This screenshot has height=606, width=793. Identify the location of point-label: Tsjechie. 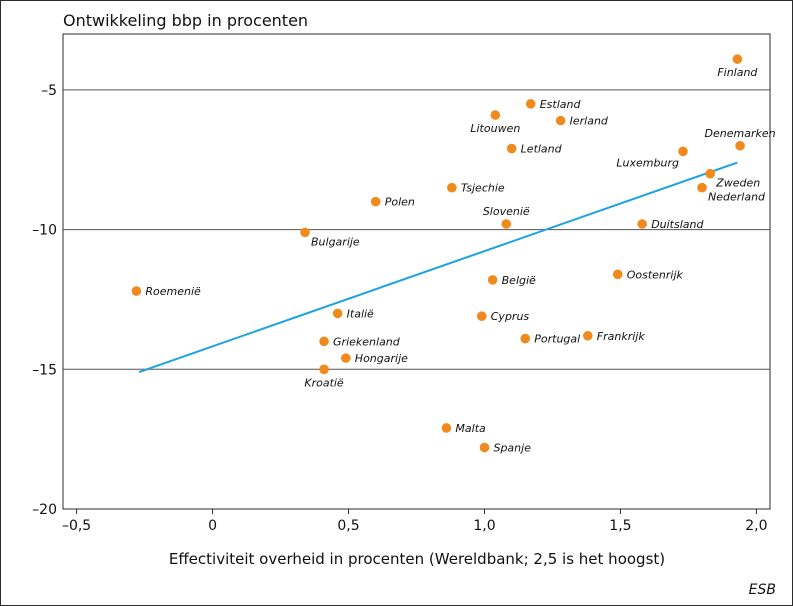
(483, 188).